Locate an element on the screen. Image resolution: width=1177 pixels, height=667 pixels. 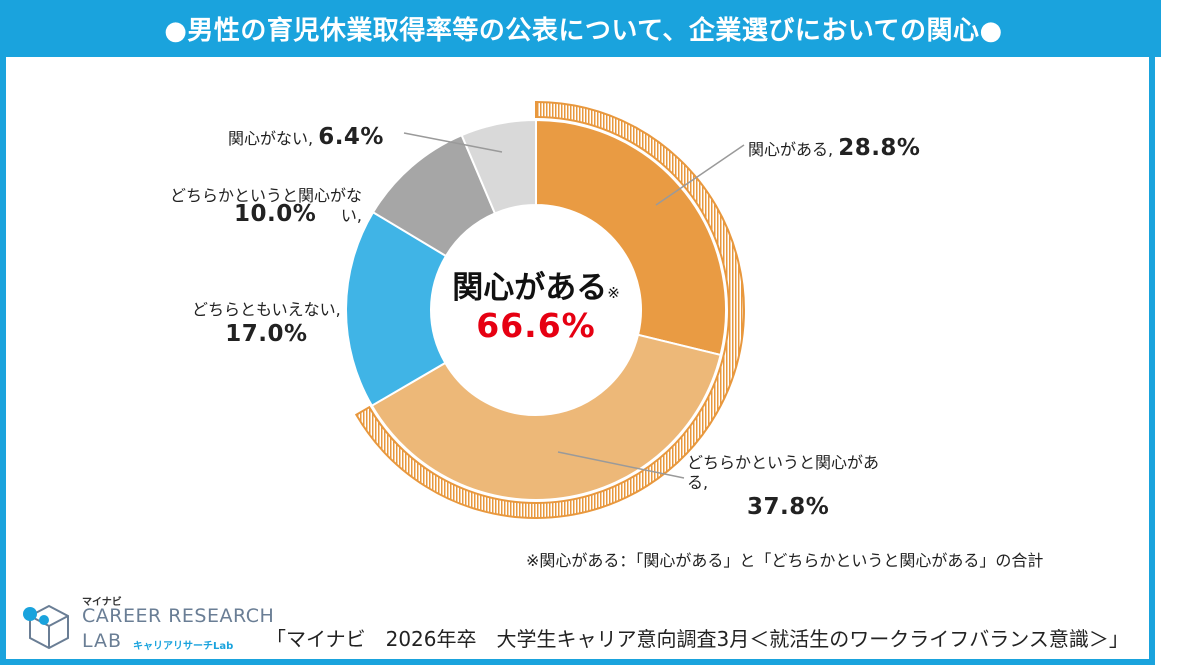
label-neutral-name: どちらともいえない, is located at coordinates (266, 309).